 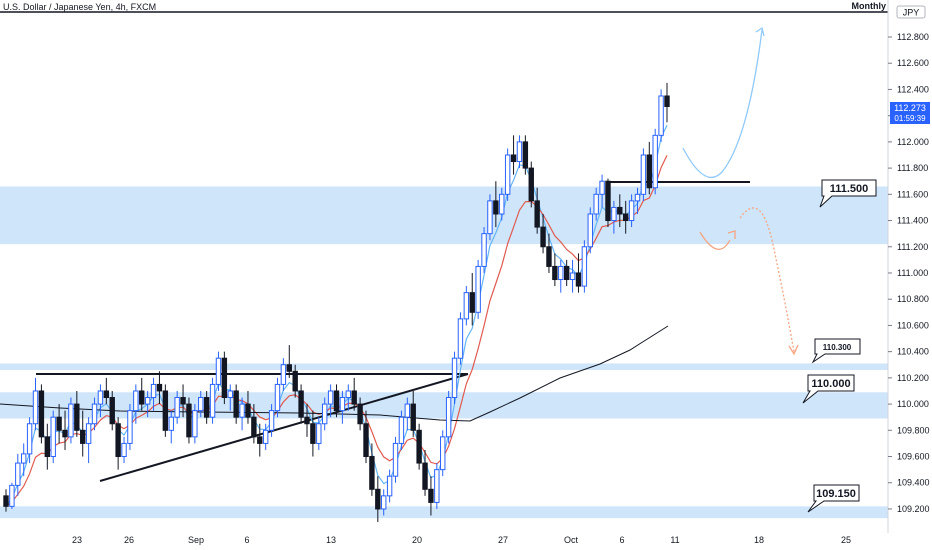 I want to click on price-tick-label: 111.800, so click(x=912, y=168).